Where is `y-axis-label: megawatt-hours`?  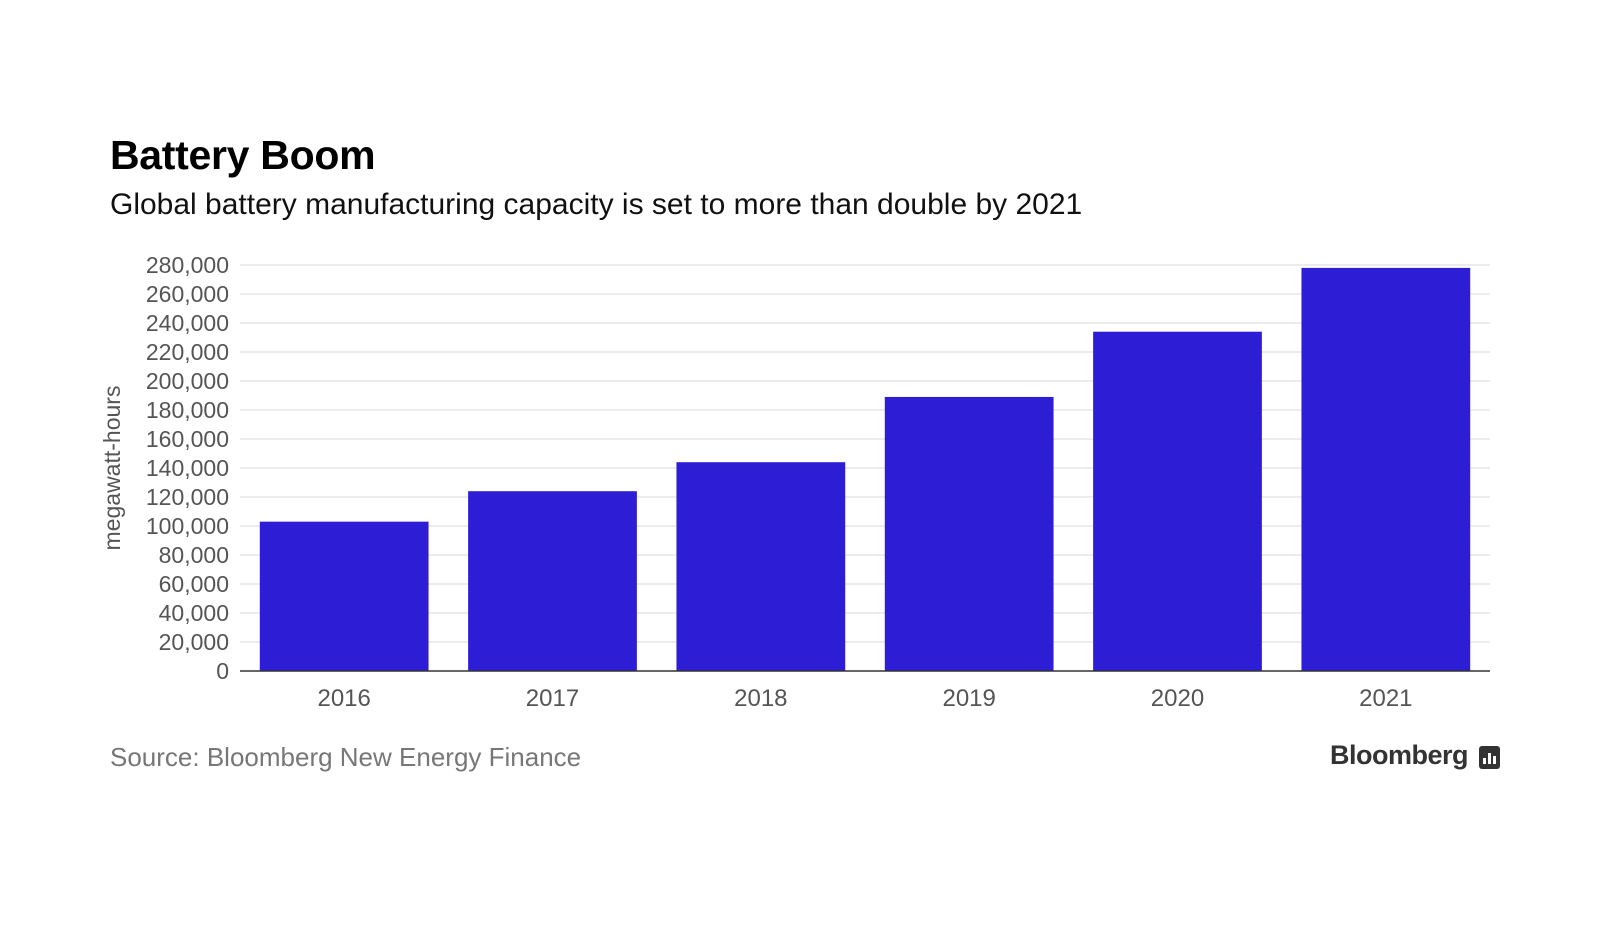
y-axis-label: megawatt-hours is located at coordinates (112, 468).